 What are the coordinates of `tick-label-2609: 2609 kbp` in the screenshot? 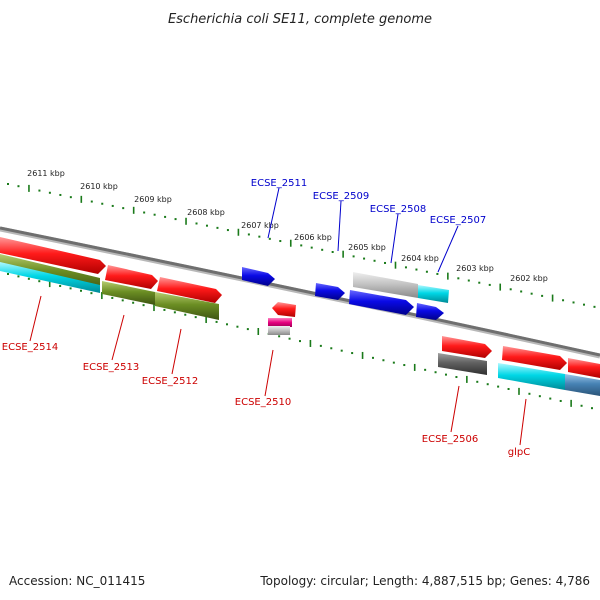 It's located at (153, 199).